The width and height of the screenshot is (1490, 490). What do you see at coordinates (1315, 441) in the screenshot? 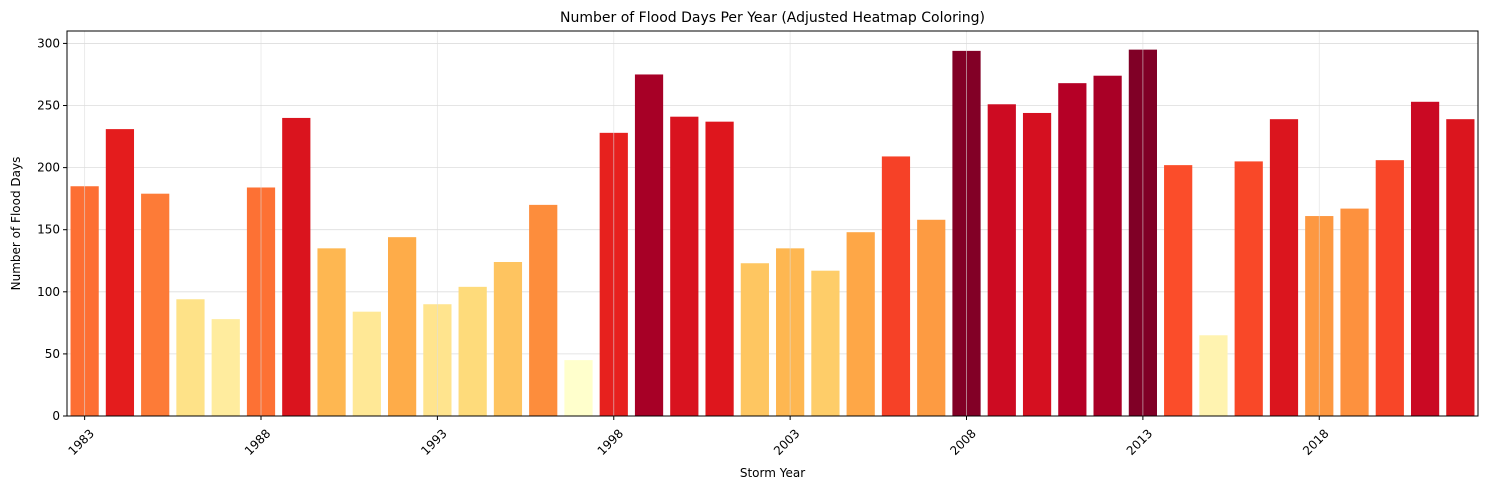
I see `x-tick-label: 2018` at bounding box center [1315, 441].